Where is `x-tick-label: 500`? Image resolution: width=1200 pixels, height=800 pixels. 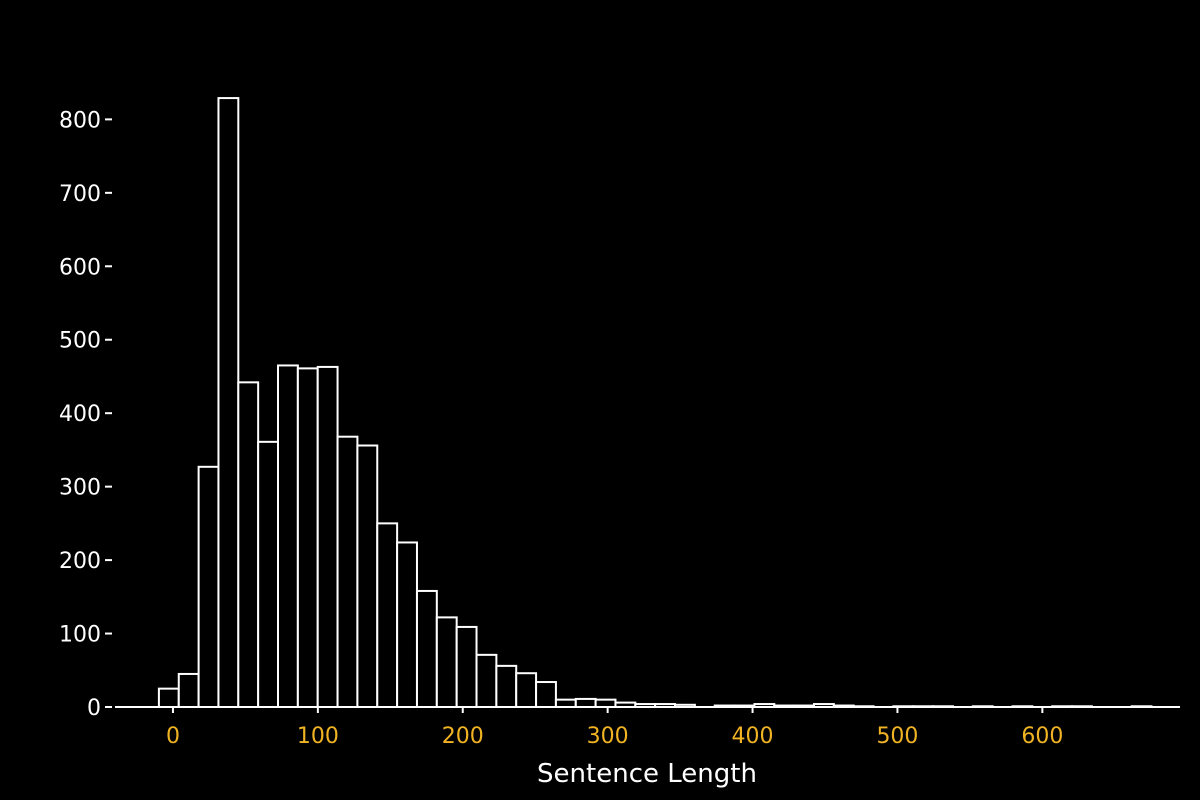 x-tick-label: 500 is located at coordinates (897, 736).